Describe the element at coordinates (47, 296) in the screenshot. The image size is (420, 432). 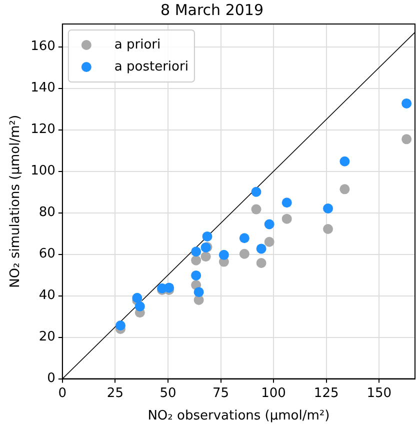
I see `y-tick-label: 40` at that location.